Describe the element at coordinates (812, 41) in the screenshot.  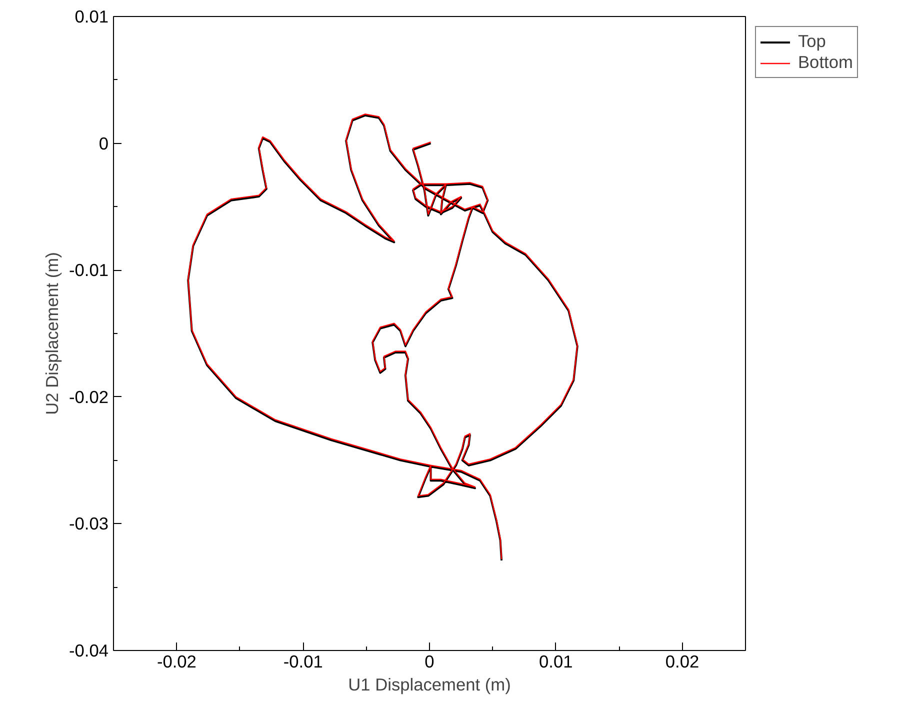
I see `legend-label: Top` at that location.